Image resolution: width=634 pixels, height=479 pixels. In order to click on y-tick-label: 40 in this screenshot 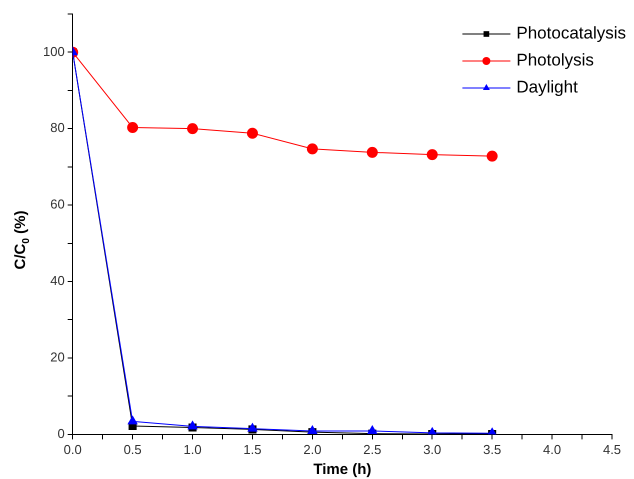, I will do `click(57, 280)`.